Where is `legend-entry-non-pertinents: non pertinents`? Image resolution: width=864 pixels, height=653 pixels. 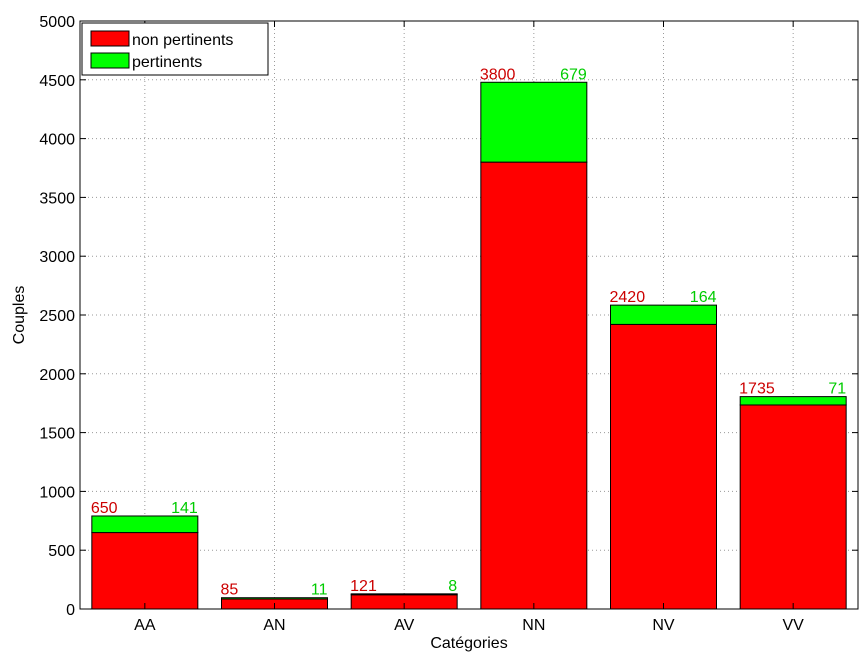
legend-entry-non-pertinents: non pertinents is located at coordinates (161, 39).